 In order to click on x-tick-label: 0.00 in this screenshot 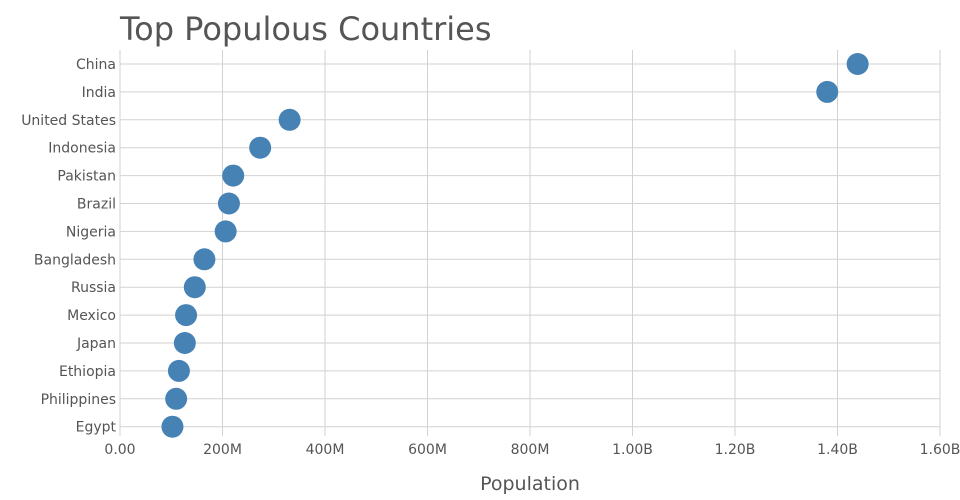, I will do `click(119, 450)`.